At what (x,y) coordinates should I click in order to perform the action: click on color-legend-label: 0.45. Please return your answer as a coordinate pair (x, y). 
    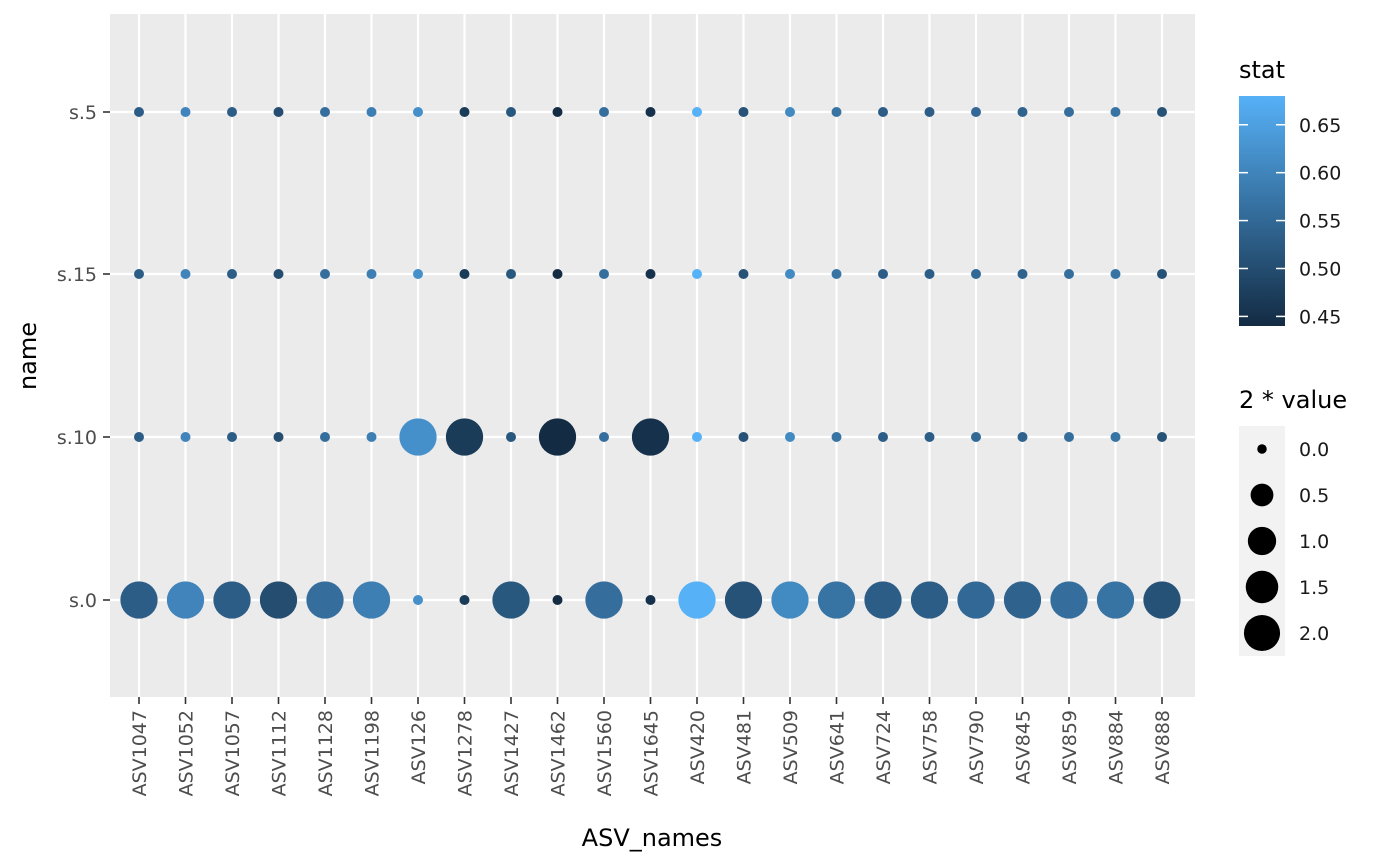
    Looking at the image, I should click on (1320, 317).